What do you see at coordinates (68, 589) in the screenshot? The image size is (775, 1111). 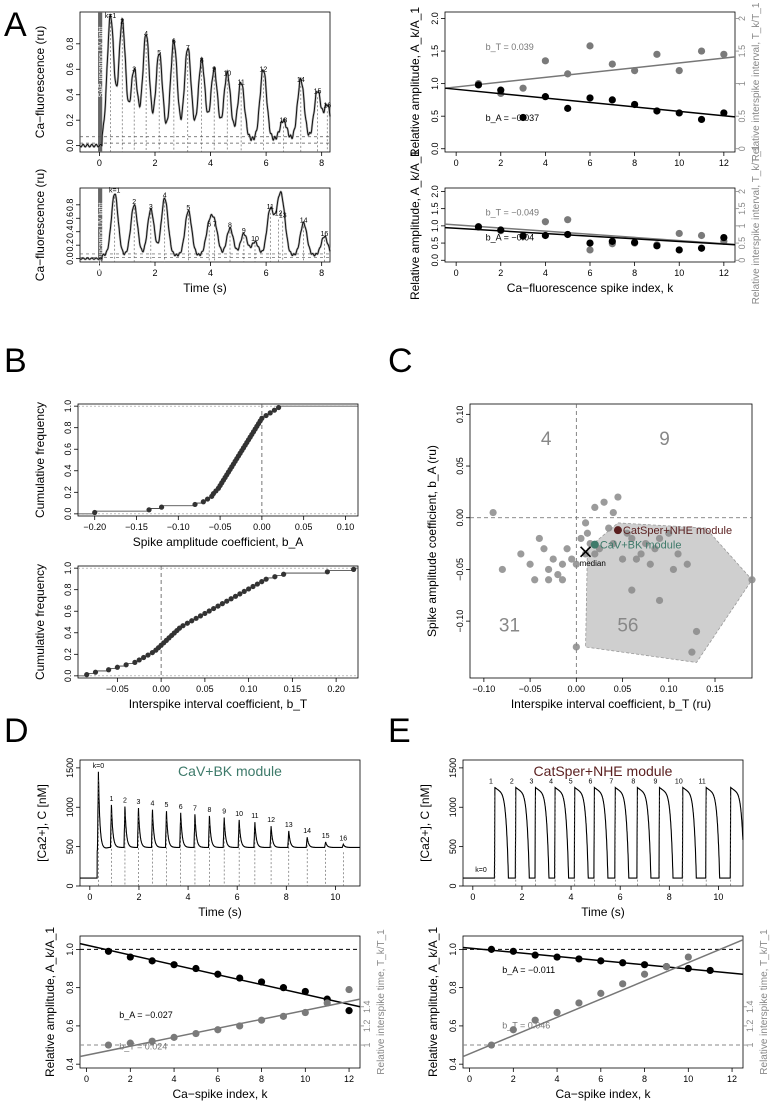 I see `y-tick-label: 0.8` at bounding box center [68, 589].